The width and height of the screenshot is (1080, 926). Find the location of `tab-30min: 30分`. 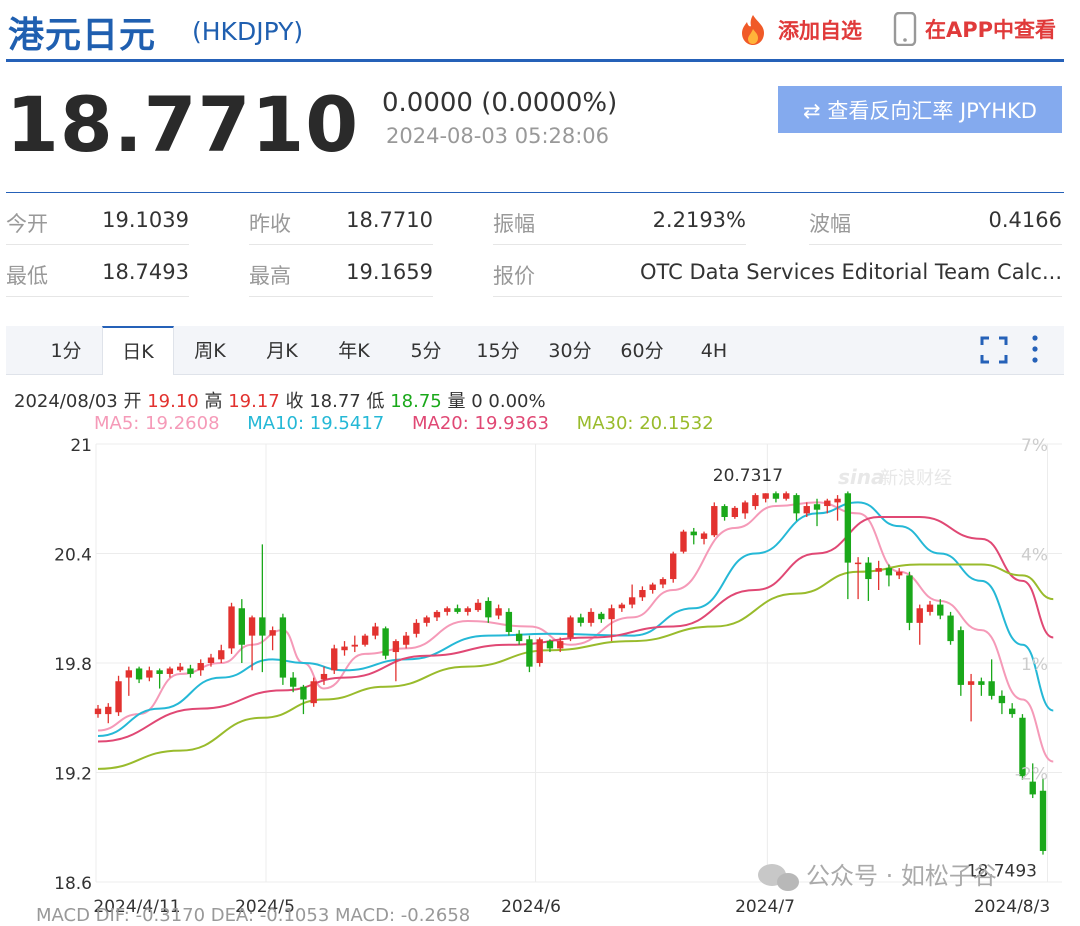

tab-30min: 30分 is located at coordinates (570, 351).